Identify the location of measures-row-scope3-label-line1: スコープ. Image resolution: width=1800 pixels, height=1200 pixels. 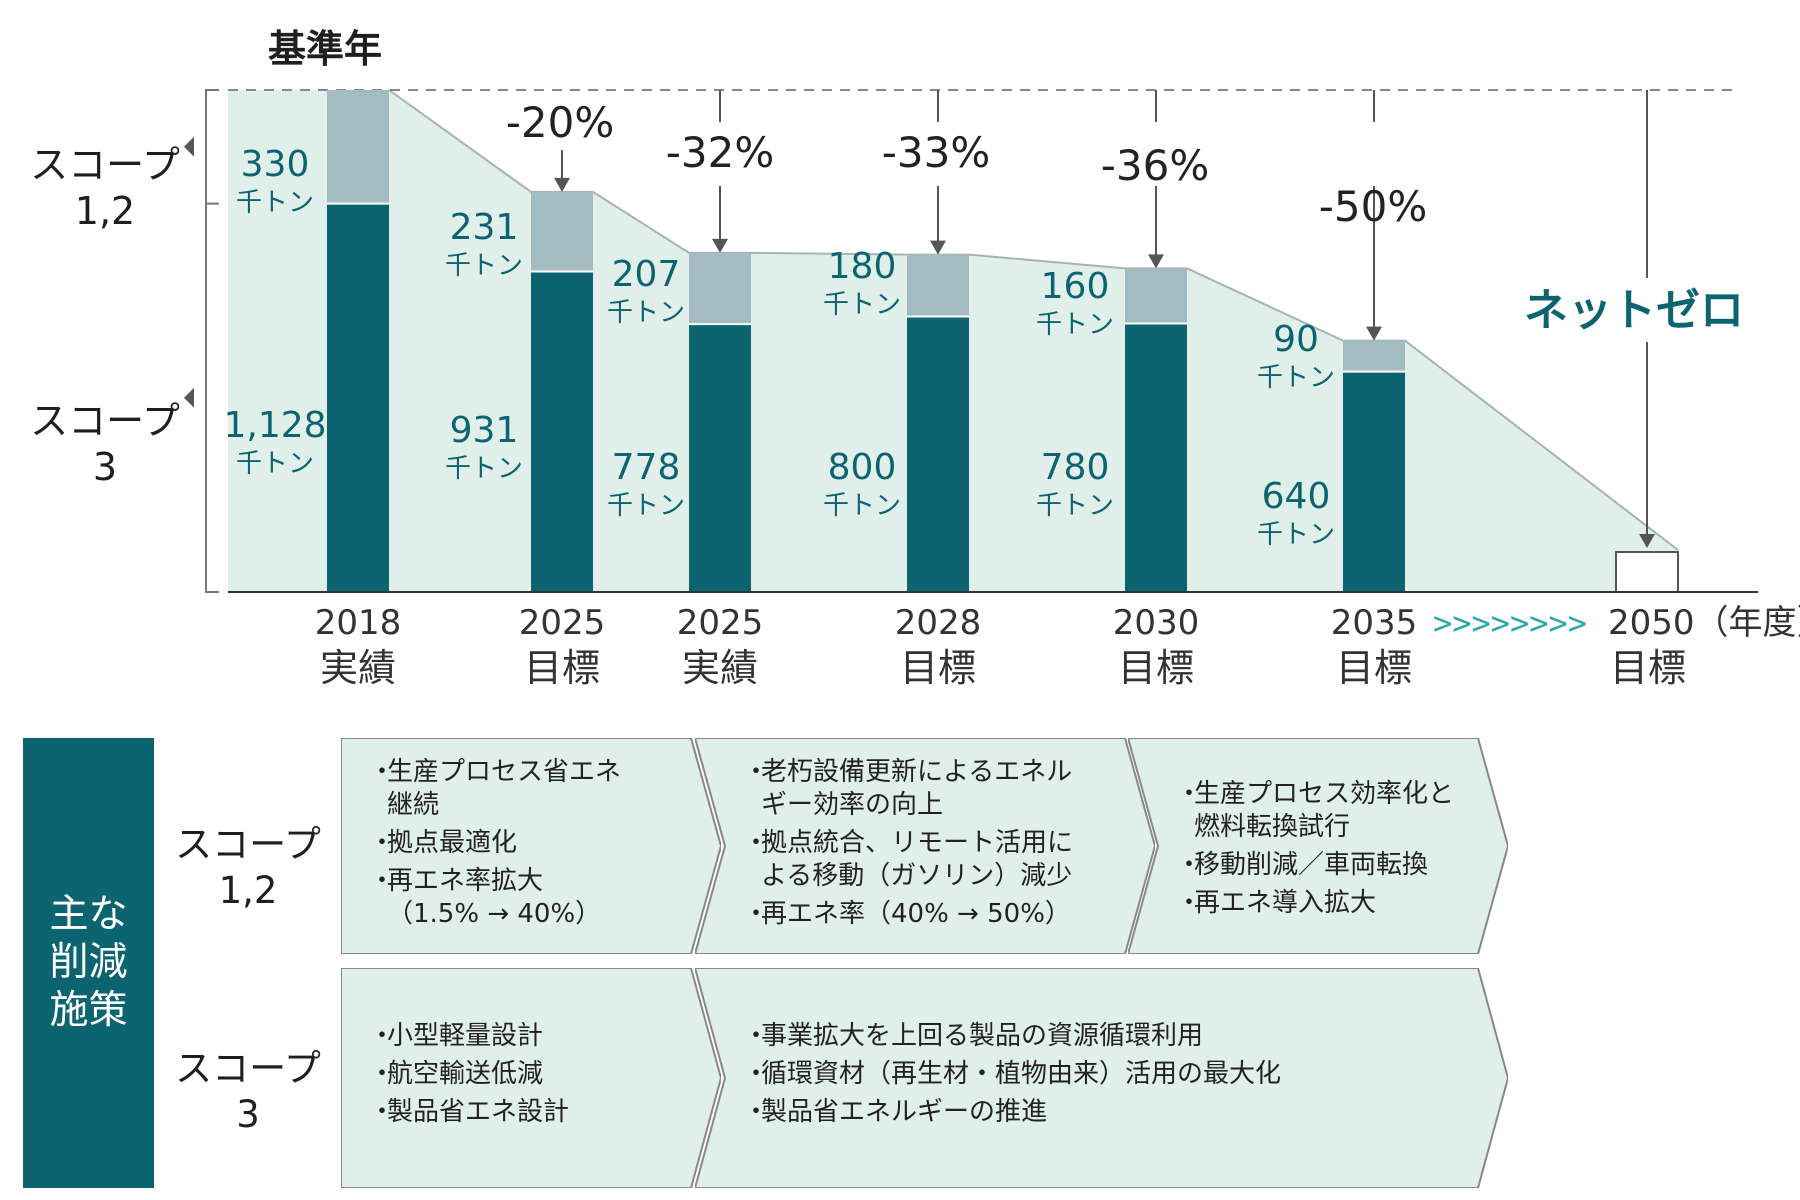
(248, 1068).